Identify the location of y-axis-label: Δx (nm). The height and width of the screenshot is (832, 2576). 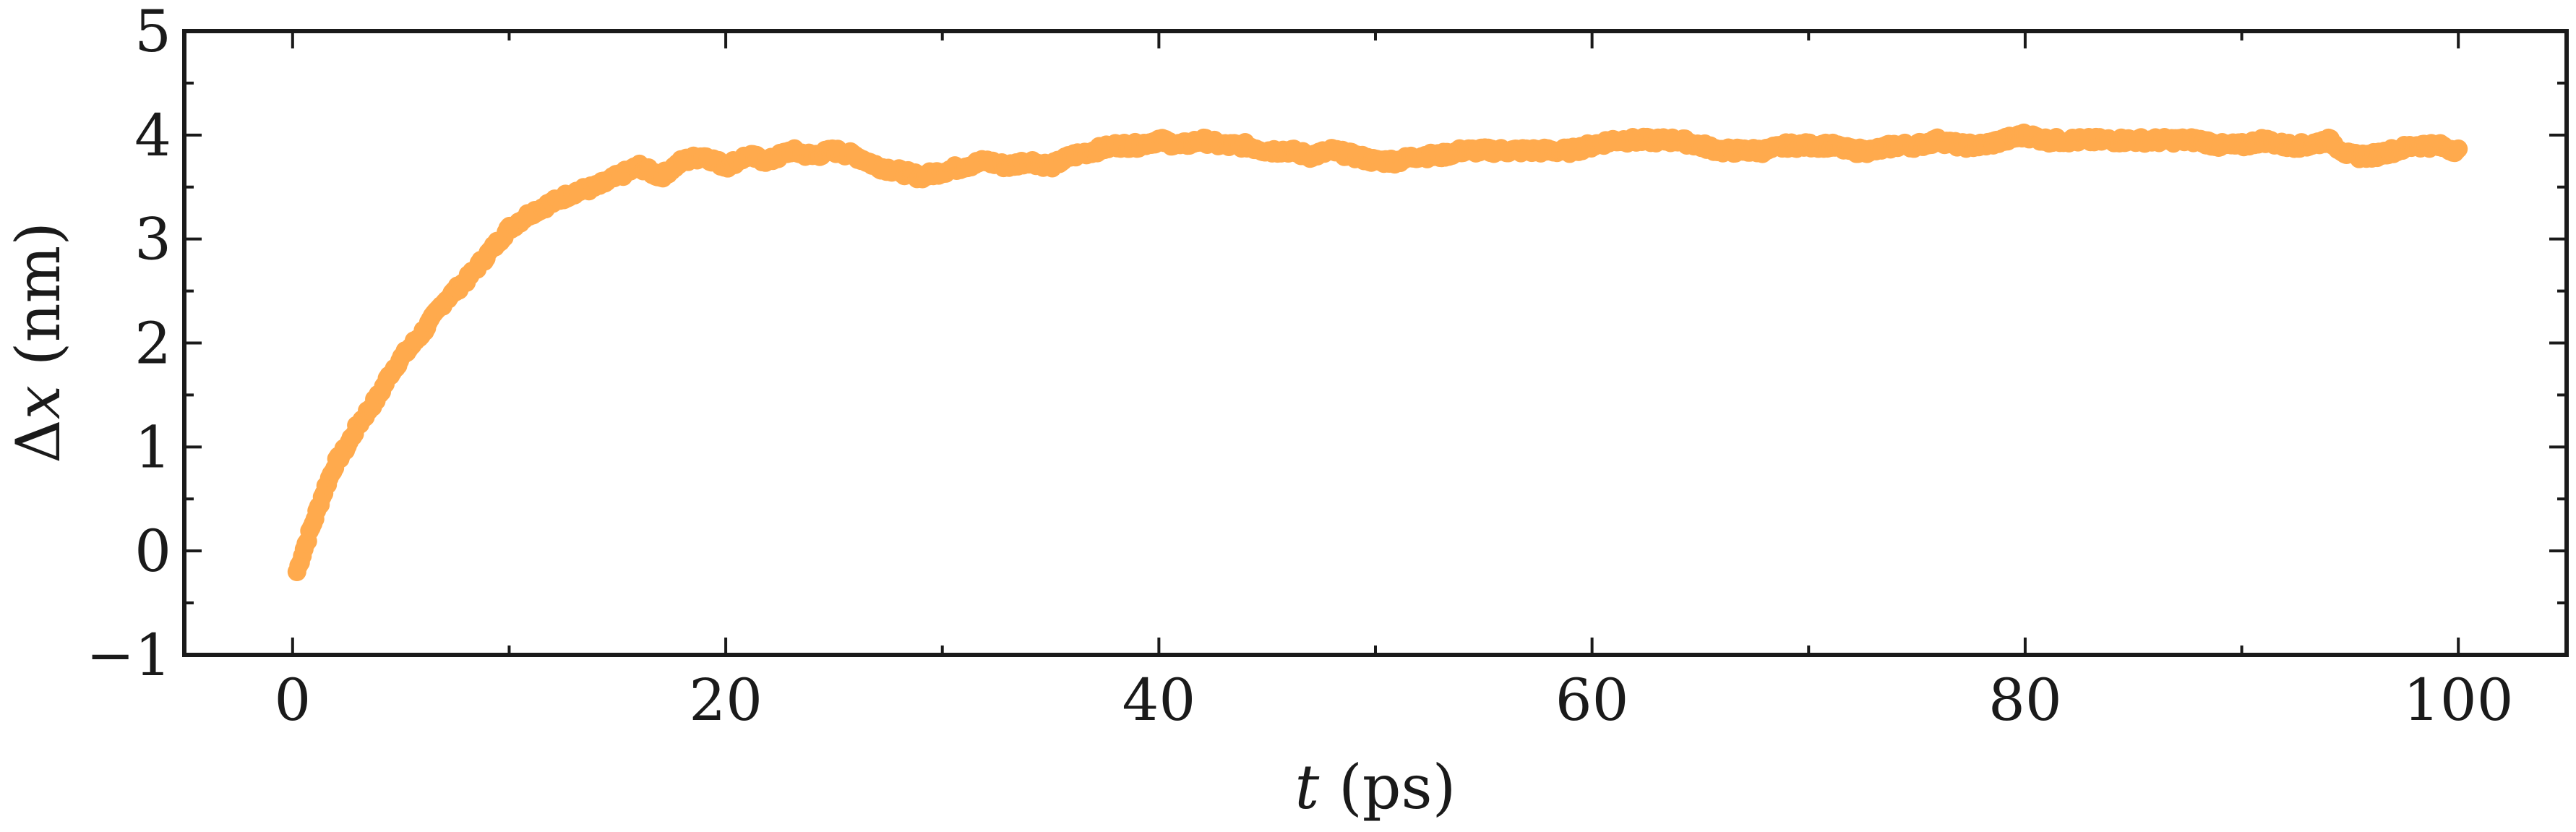
(39, 342).